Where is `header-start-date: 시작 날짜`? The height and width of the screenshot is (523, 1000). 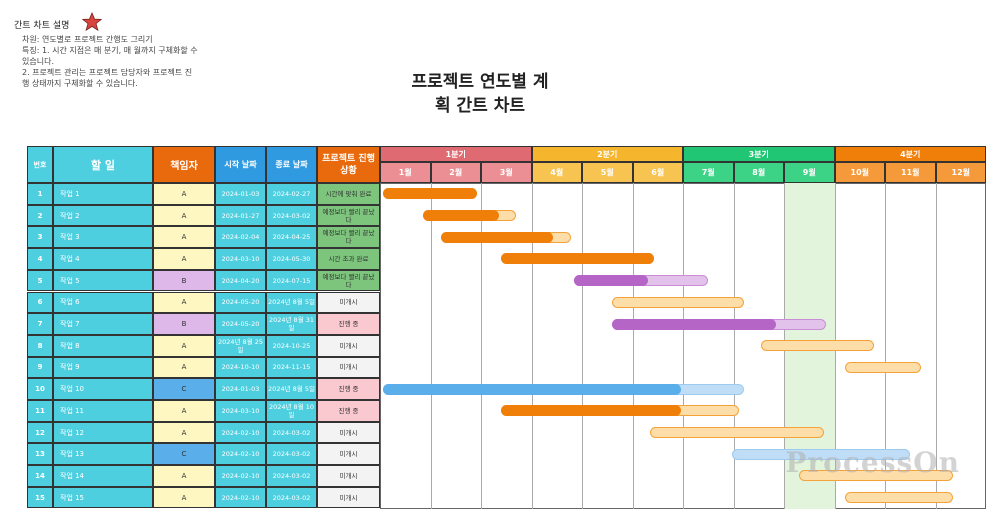
header-start-date: 시작 날짜 is located at coordinates (240, 164).